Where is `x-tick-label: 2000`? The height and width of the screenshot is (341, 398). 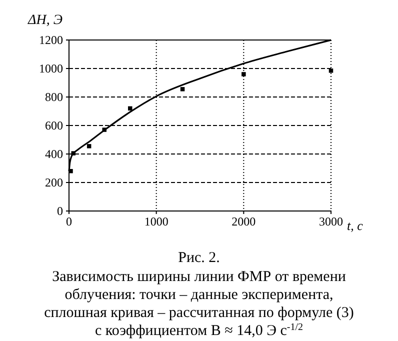
x-tick-label: 2000 is located at coordinates (244, 221).